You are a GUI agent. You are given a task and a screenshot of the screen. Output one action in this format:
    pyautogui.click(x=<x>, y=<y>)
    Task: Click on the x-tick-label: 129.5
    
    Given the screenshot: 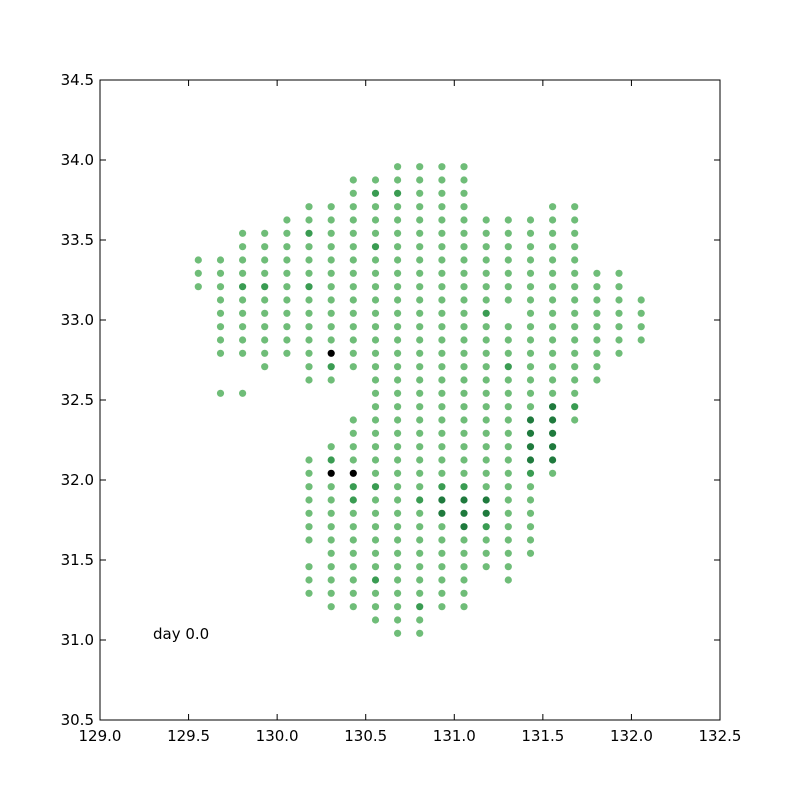 What is the action you would take?
    pyautogui.click(x=188, y=736)
    